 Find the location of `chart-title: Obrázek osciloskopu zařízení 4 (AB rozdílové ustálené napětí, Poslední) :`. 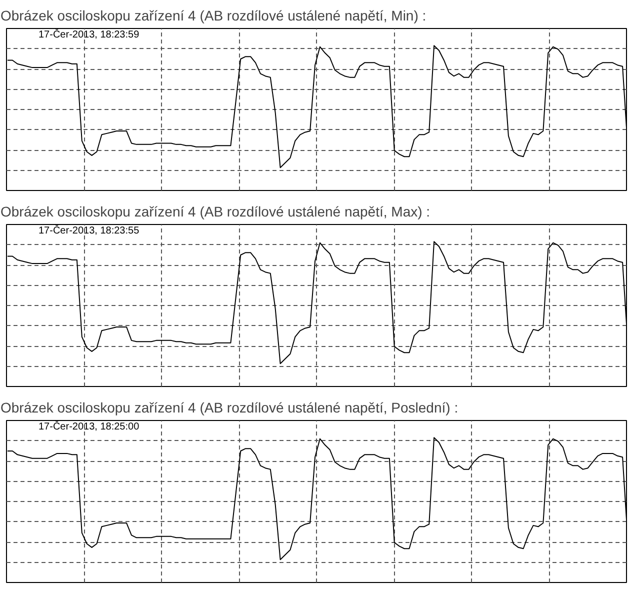

chart-title: Obrázek osciloskopu zařízení 4 (AB rozdílové ustálené napětí, Poslední) : is located at coordinates (229, 408).